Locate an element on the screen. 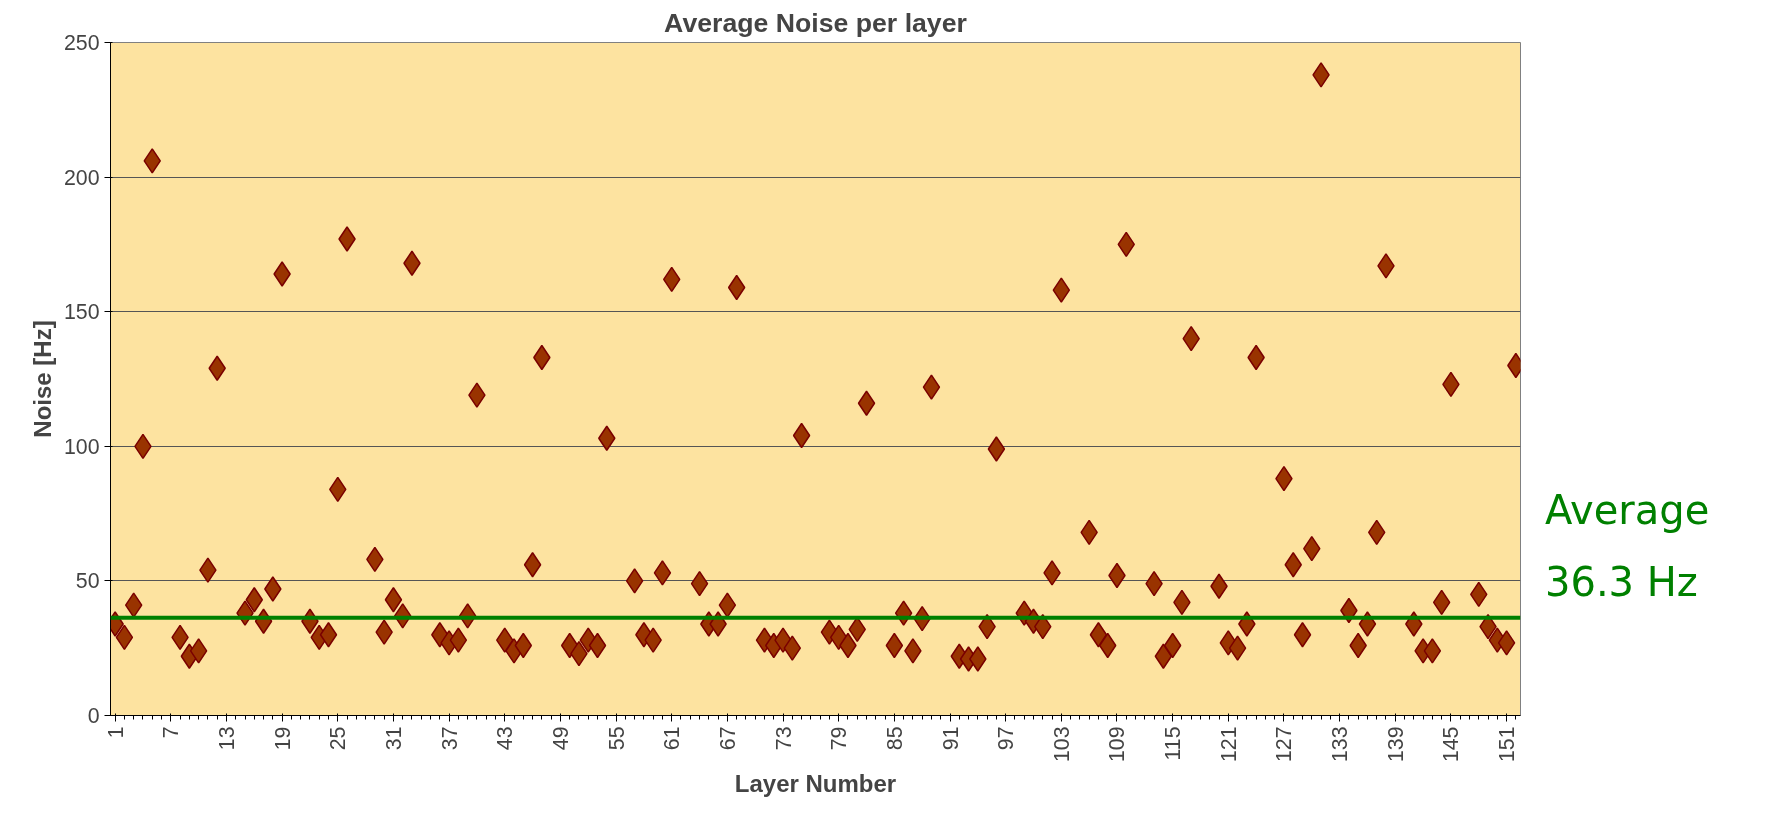 Image resolution: width=1792 pixels, height=825 pixels. x-tick-label: 133 is located at coordinates (1340, 744).